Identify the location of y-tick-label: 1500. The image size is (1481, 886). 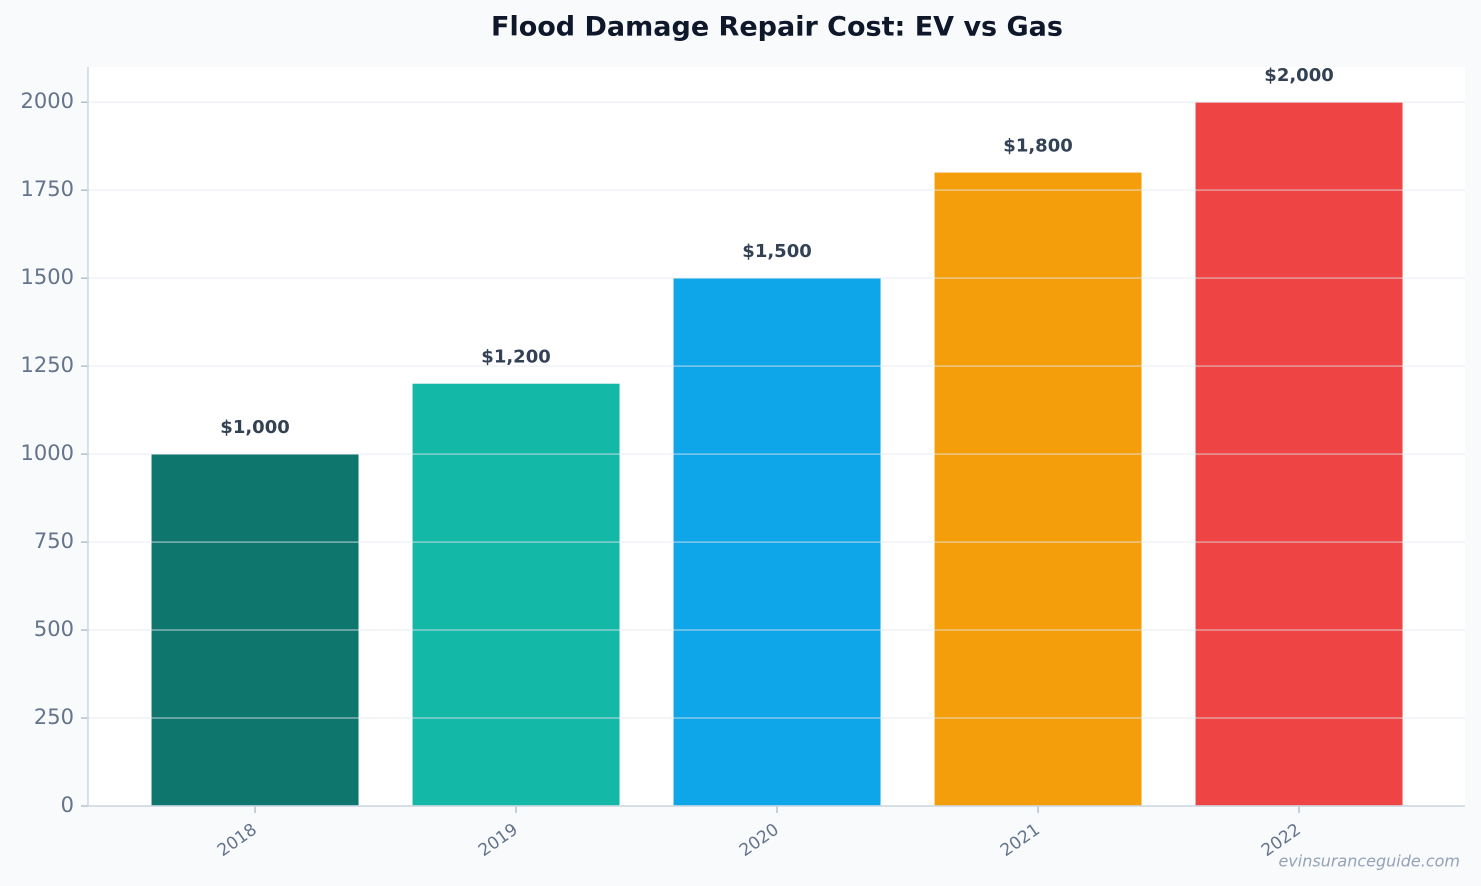
(47, 277).